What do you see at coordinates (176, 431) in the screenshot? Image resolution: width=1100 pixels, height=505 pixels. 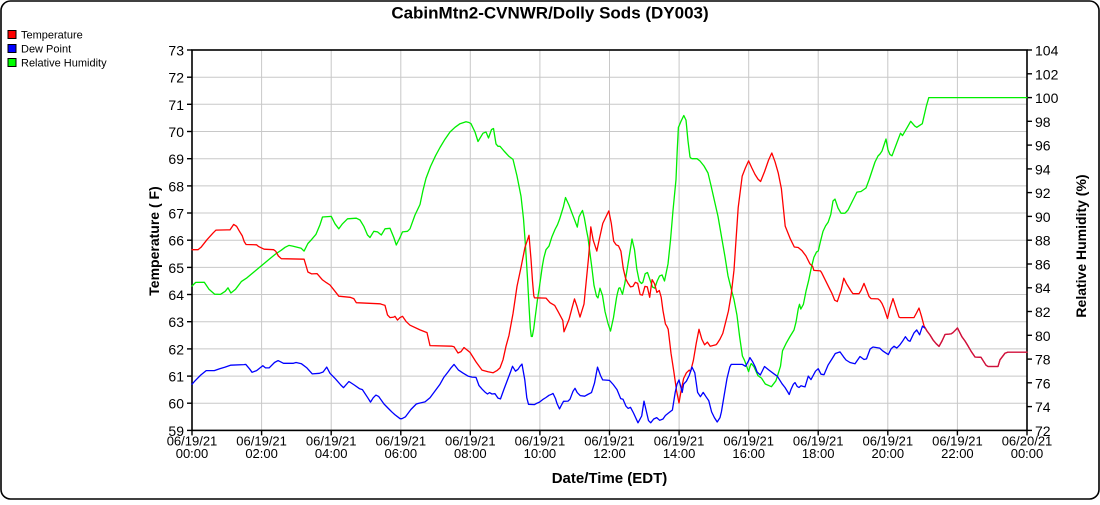 I see `svg-text: 59` at bounding box center [176, 431].